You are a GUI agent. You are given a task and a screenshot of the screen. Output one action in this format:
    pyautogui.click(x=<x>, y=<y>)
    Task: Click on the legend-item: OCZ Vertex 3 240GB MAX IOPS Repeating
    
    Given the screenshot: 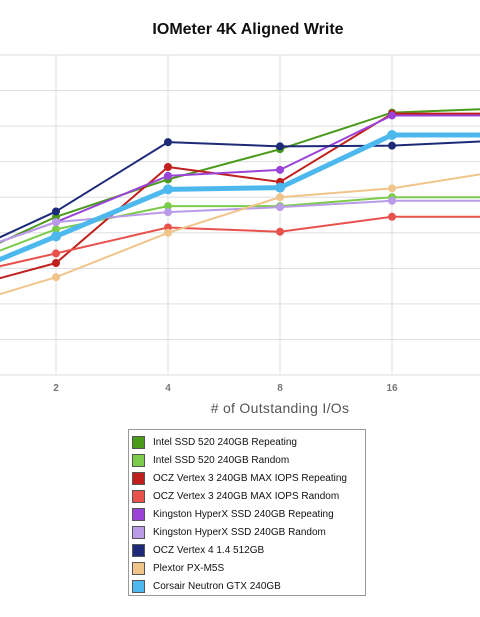 What is the action you would take?
    pyautogui.click(x=247, y=478)
    